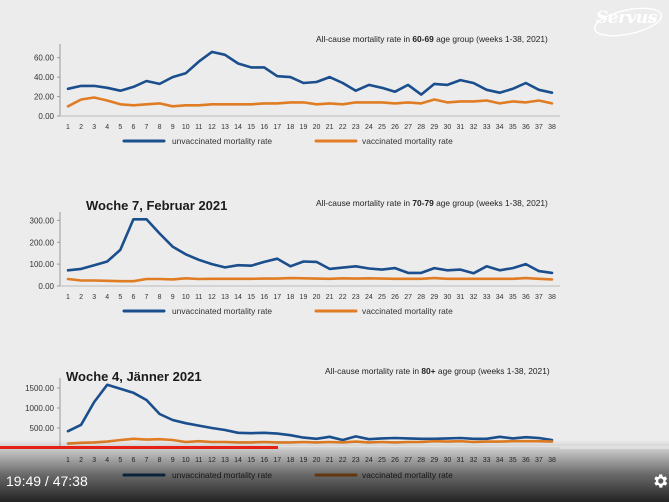 Image resolution: width=669 pixels, height=502 pixels. What do you see at coordinates (42, 264) in the screenshot?
I see `y-tick-label: 100.00` at bounding box center [42, 264].